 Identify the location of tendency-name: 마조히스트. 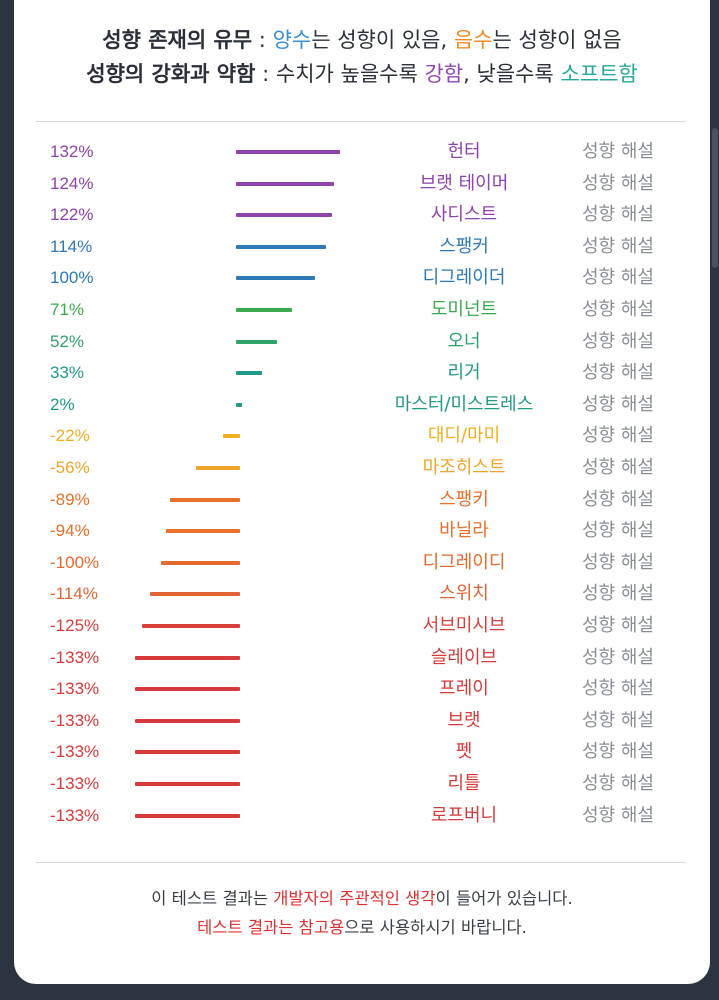
(464, 467).